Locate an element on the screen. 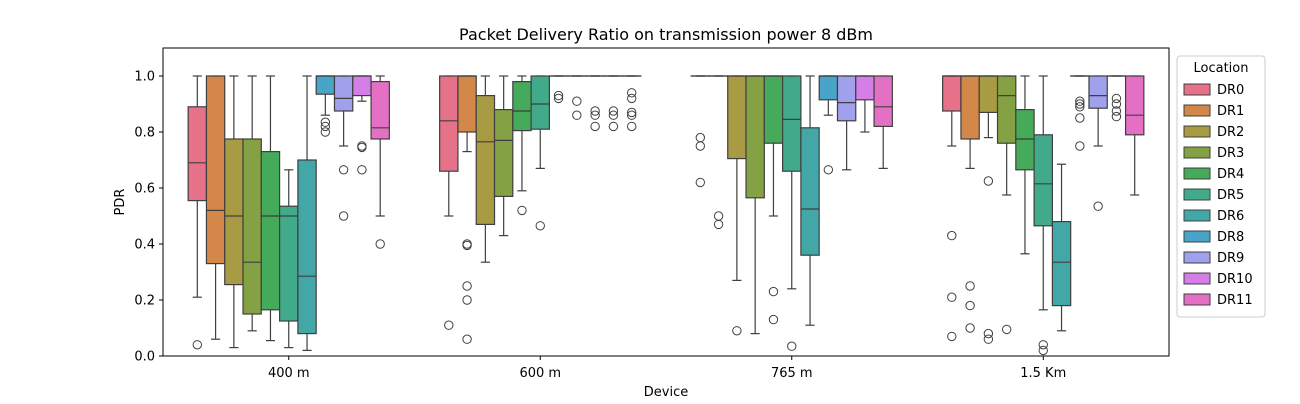  y-tick-label: 0.4 is located at coordinates (144, 245).